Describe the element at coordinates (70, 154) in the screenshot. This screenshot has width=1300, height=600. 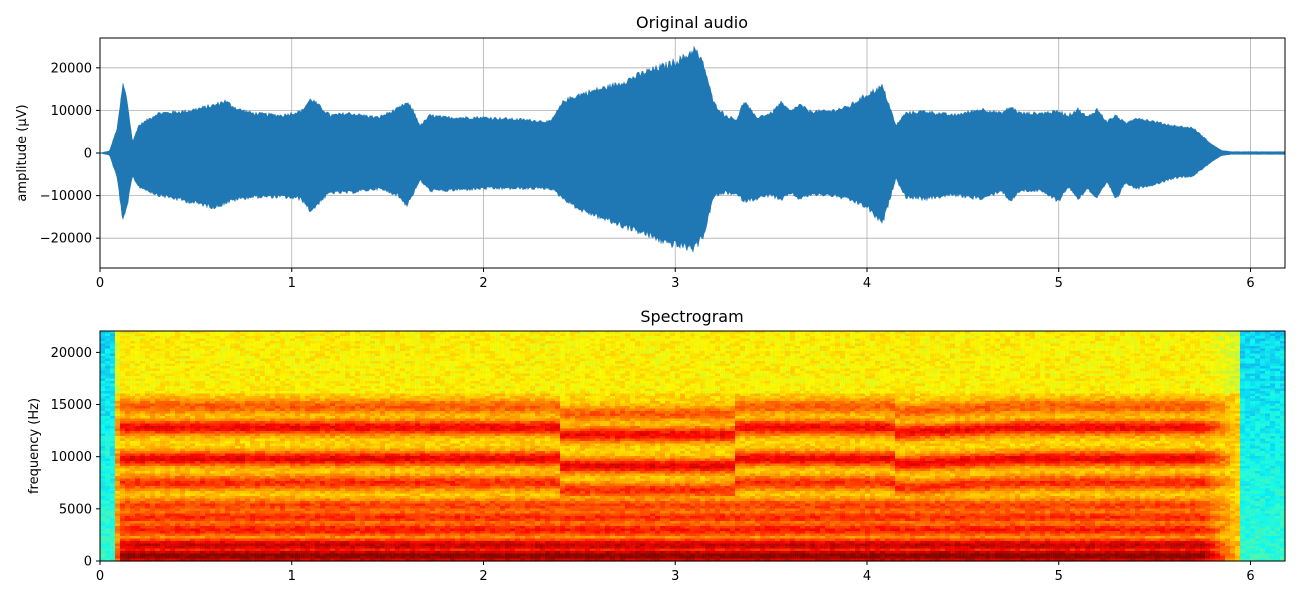
I see `waveform-y-ticks: −20000 −10000 0 10000 20000` at that location.